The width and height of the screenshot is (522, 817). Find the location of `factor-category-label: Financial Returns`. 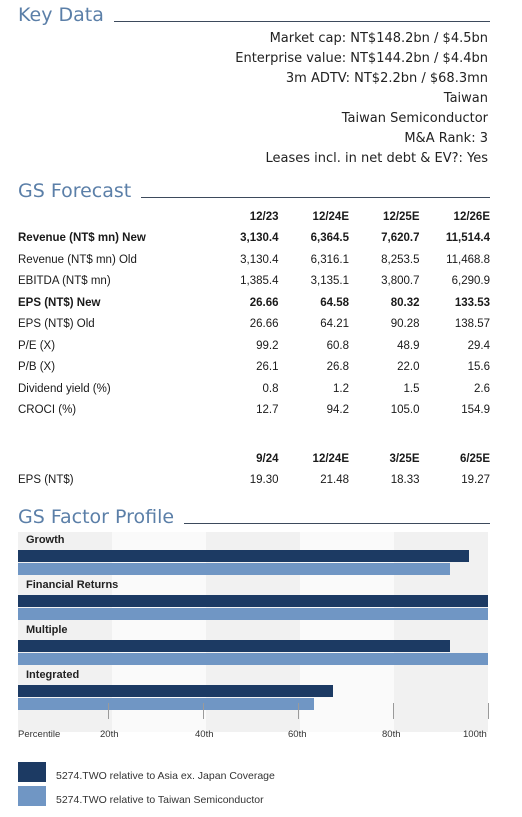

factor-category-label: Financial Returns is located at coordinates (72, 585).